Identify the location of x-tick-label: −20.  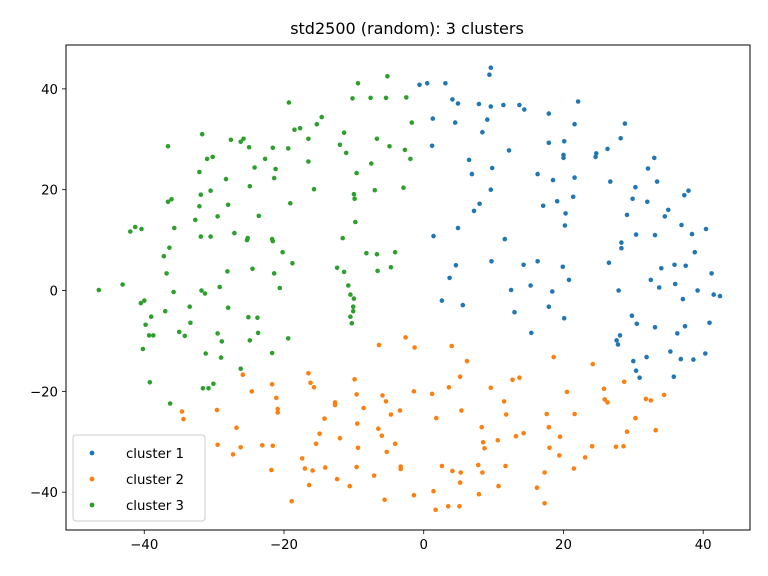
(284, 545).